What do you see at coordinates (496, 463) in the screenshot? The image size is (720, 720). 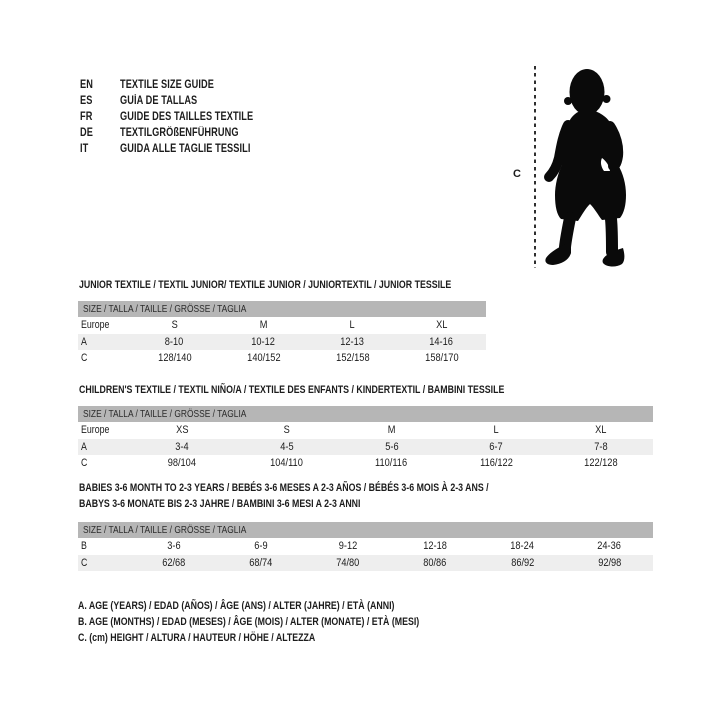 I see `height-cell-text: 116/122` at bounding box center [496, 463].